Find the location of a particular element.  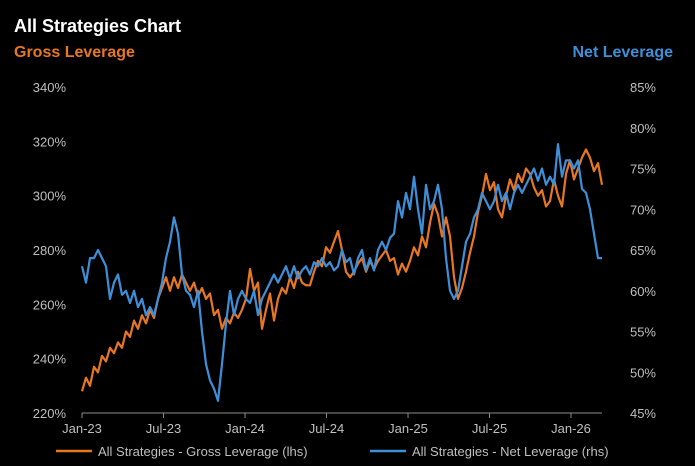

left-tick-label: 320% is located at coordinates (50, 141).